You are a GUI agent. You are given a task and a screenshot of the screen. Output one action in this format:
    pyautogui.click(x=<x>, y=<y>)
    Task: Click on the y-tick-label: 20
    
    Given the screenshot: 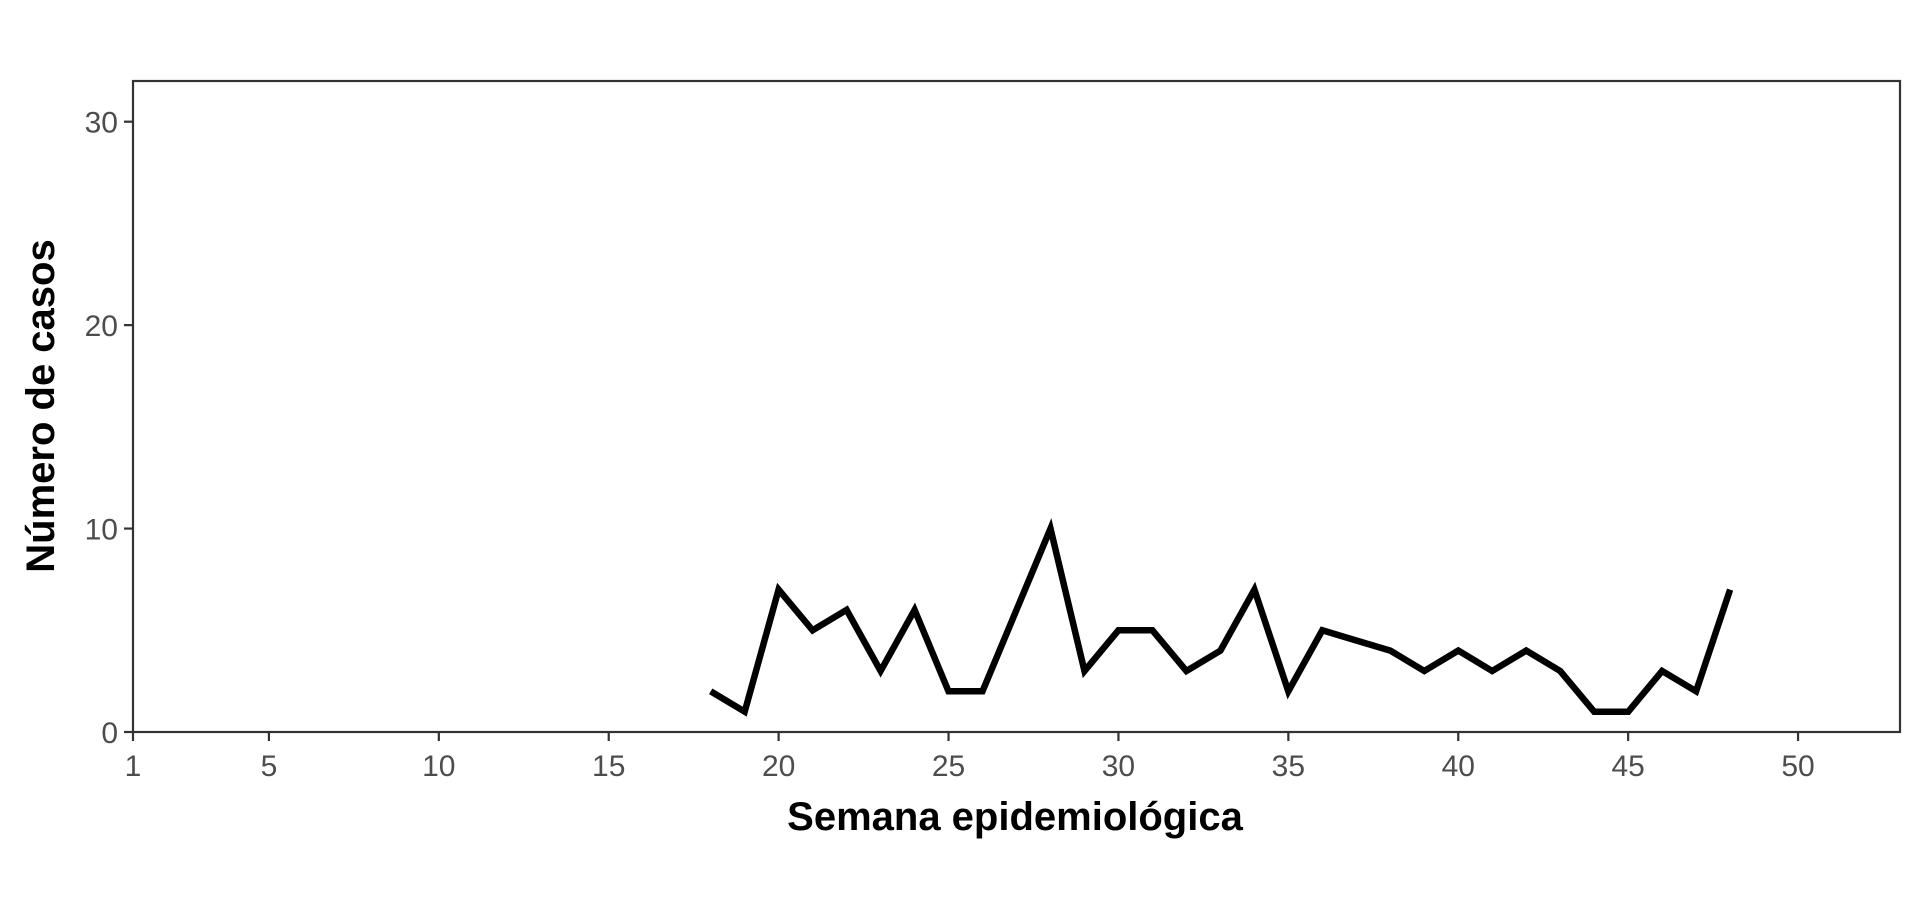 What is the action you would take?
    pyautogui.click(x=101, y=326)
    